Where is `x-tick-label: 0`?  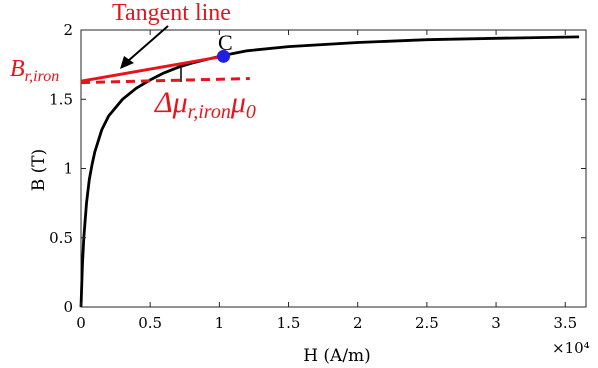 x-tick-label: 0 is located at coordinates (81, 323).